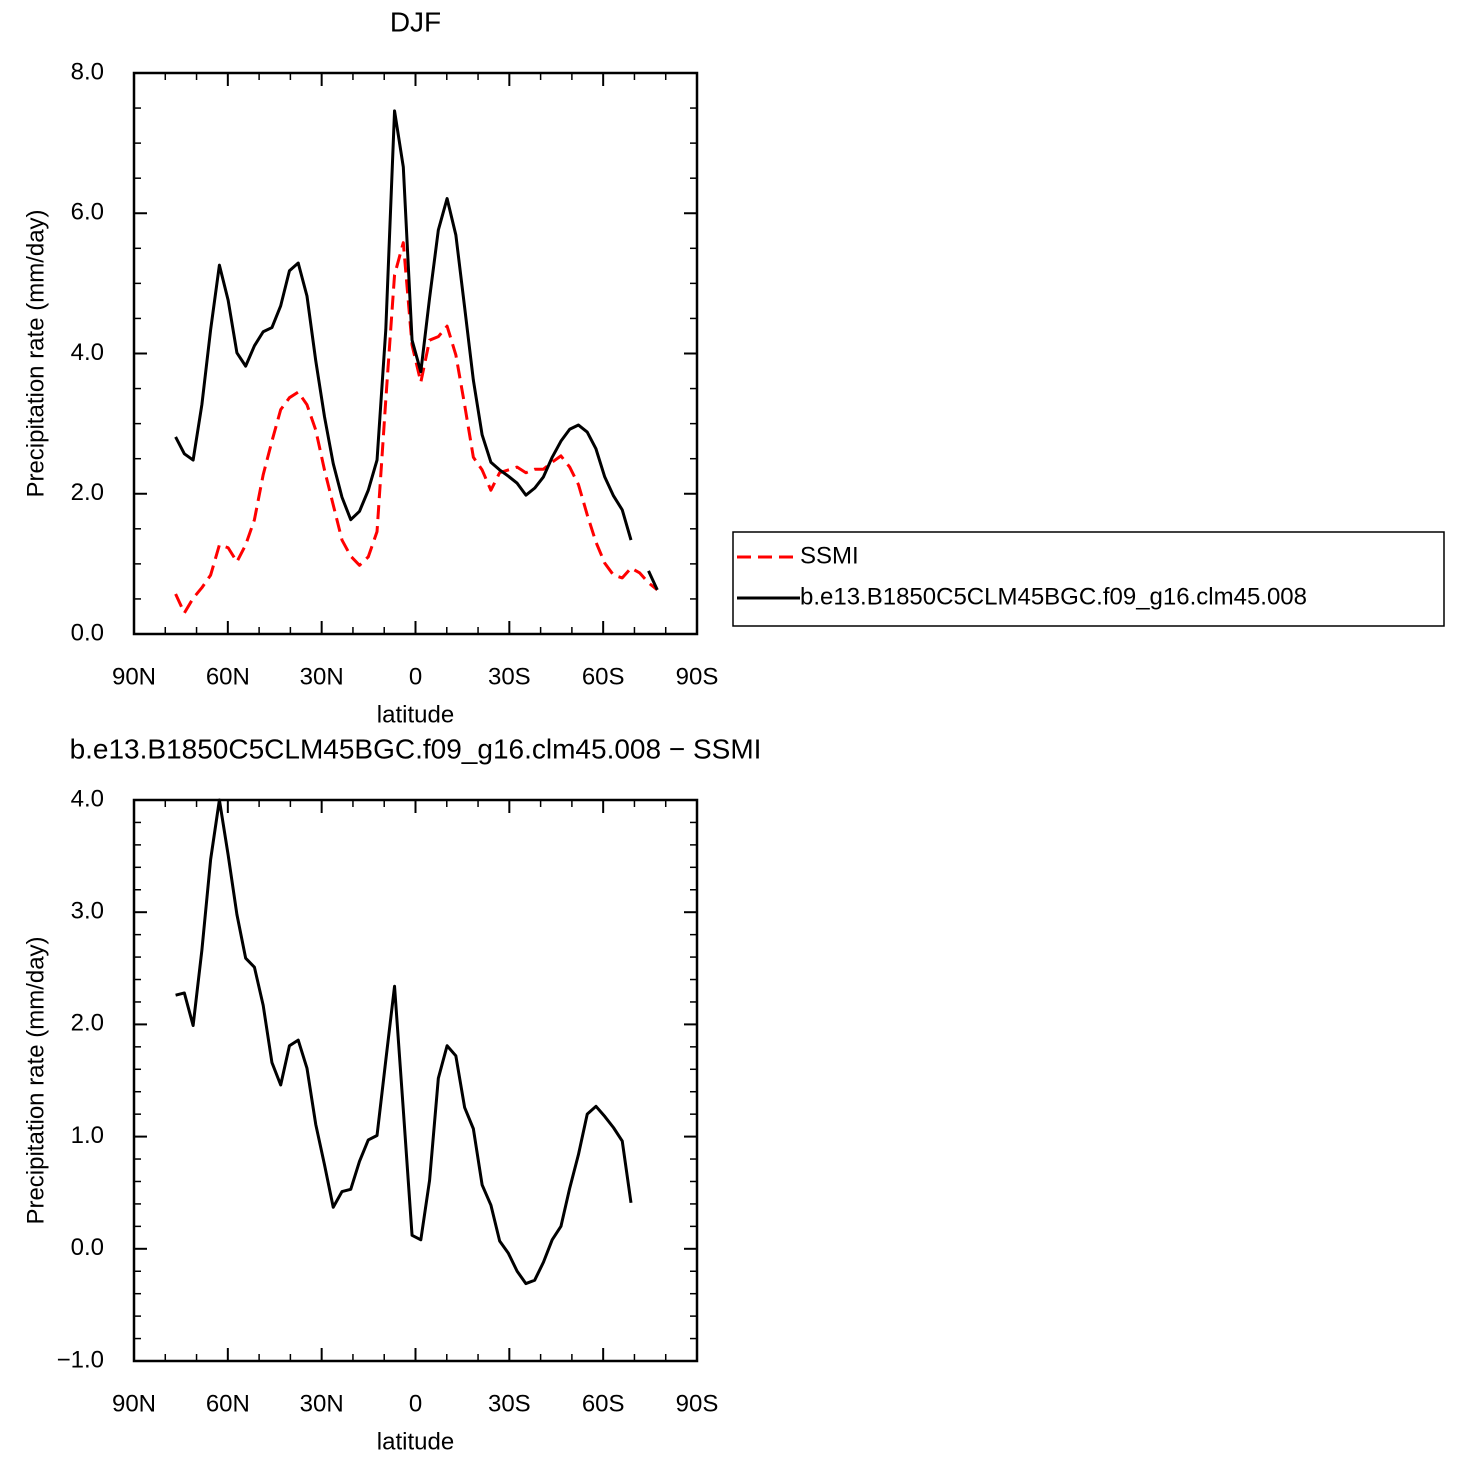 This screenshot has height=1463, width=1466. Describe the element at coordinates (87, 911) in the screenshot. I see `y-tick-label: 3.0` at that location.